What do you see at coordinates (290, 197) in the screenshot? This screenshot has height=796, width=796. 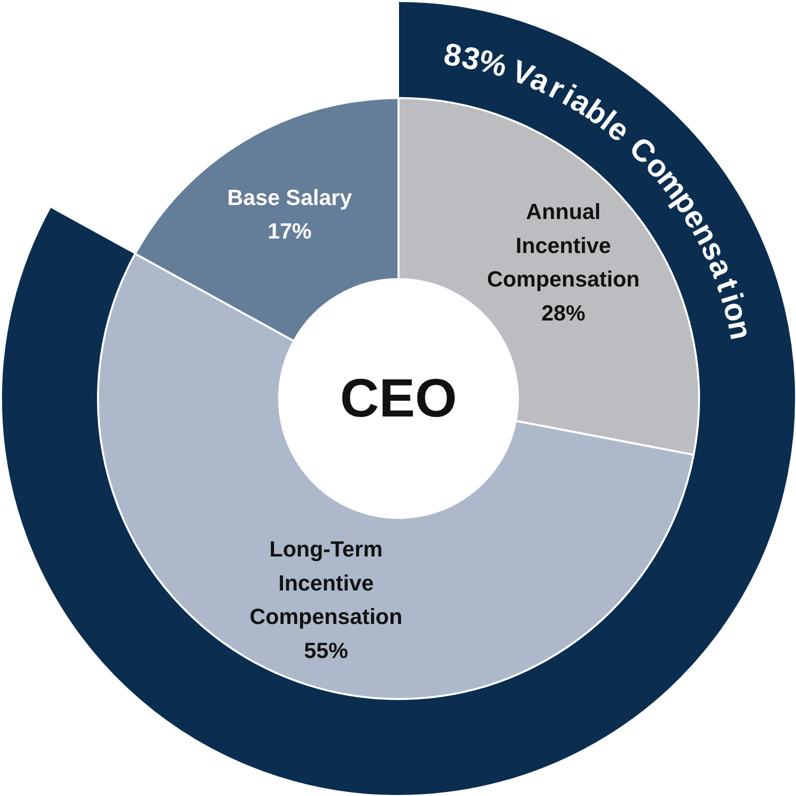 I see `slice-label: Base Salary` at bounding box center [290, 197].